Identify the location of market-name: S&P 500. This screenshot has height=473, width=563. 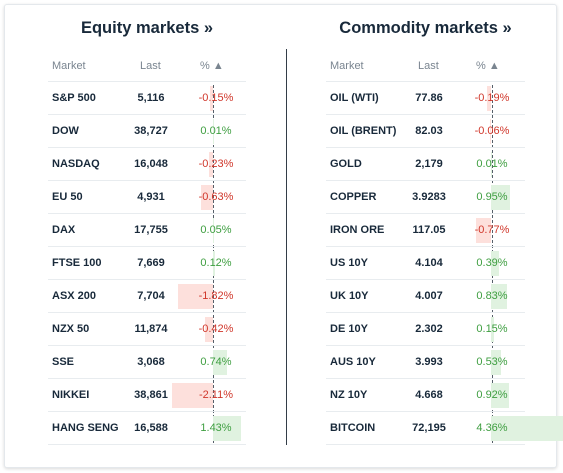
(74, 98).